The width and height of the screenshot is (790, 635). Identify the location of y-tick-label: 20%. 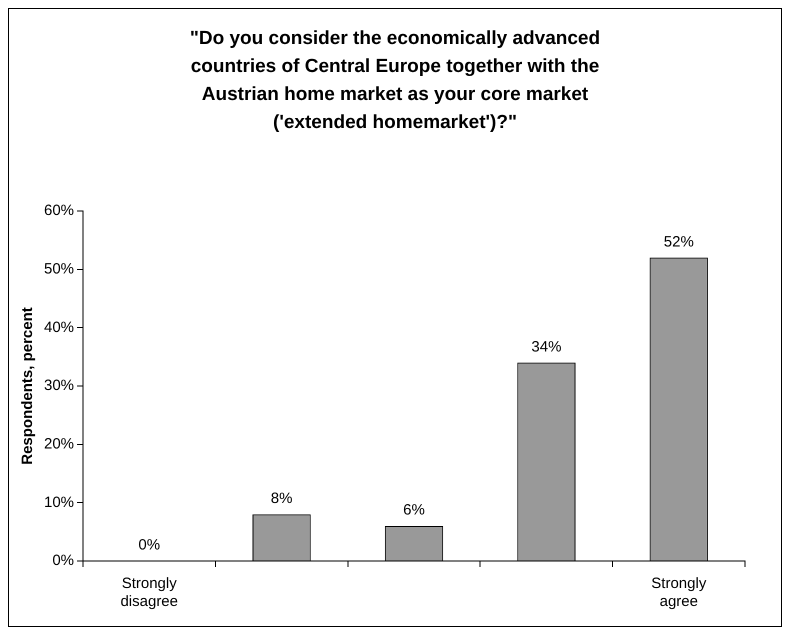
(59, 443).